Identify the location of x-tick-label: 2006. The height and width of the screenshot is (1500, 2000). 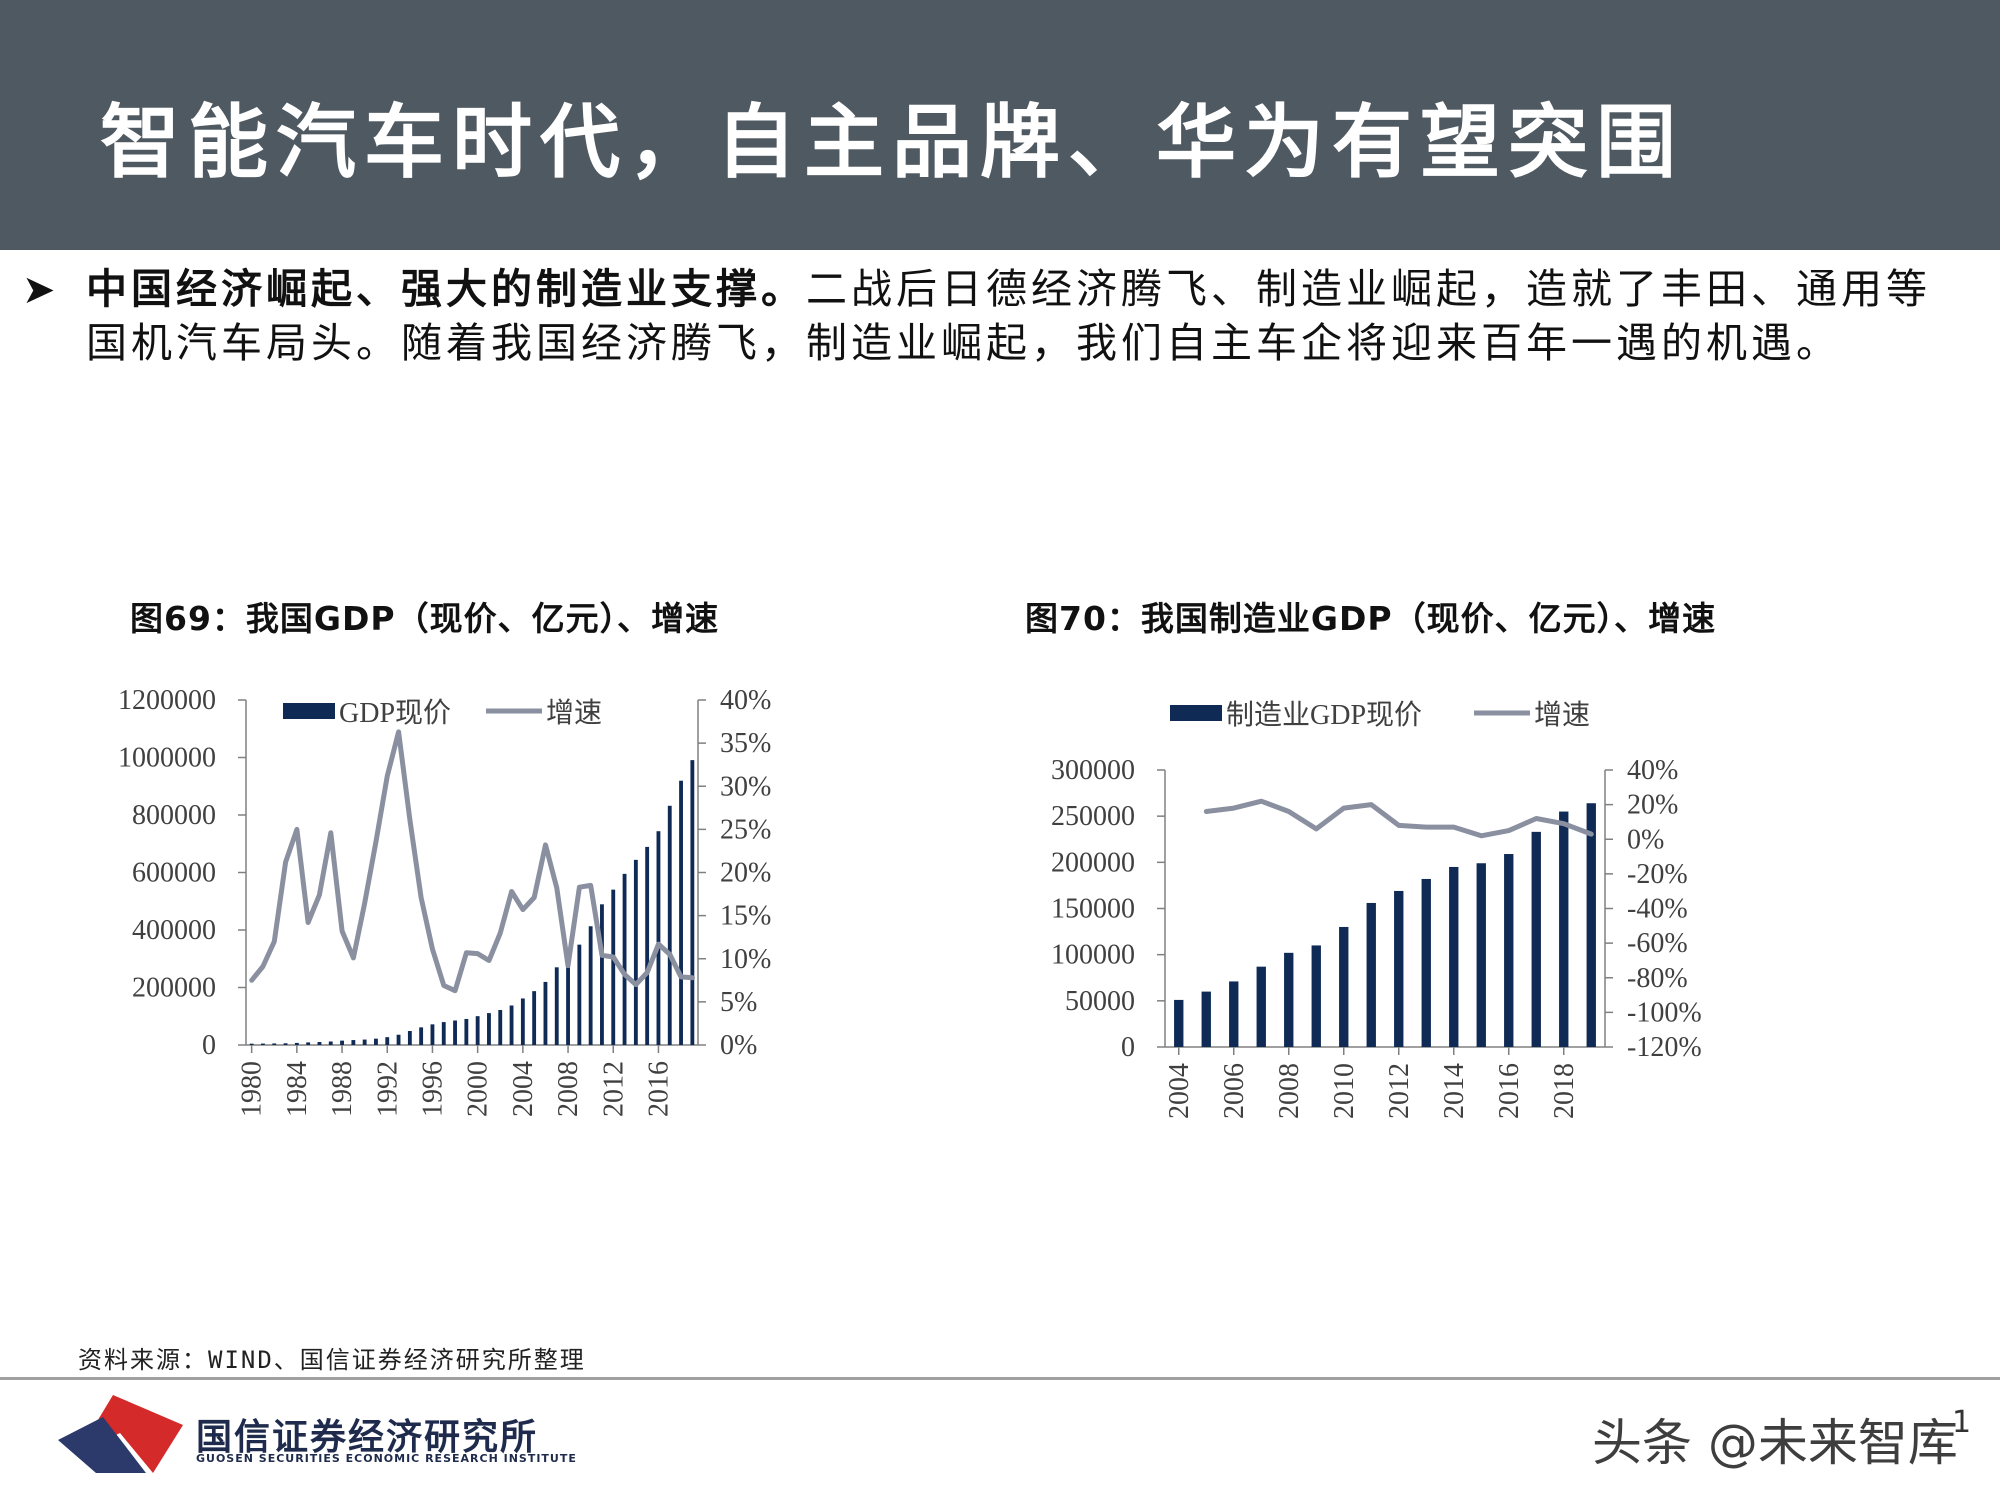
(1234, 1091).